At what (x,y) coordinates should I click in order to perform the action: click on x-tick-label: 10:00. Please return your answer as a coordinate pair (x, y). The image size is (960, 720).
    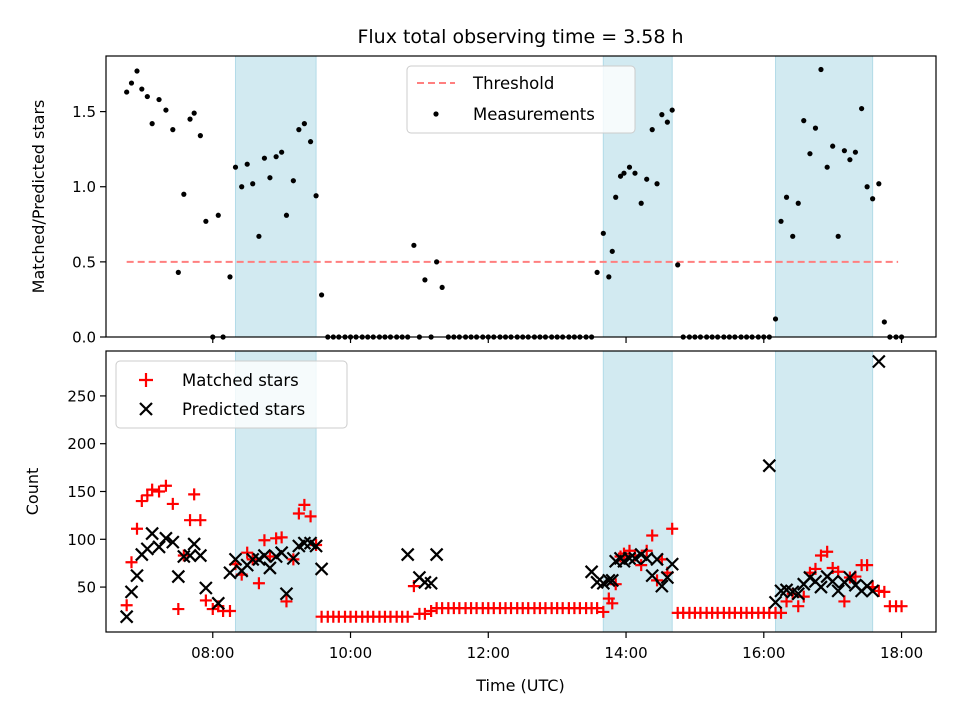
    Looking at the image, I should click on (350, 653).